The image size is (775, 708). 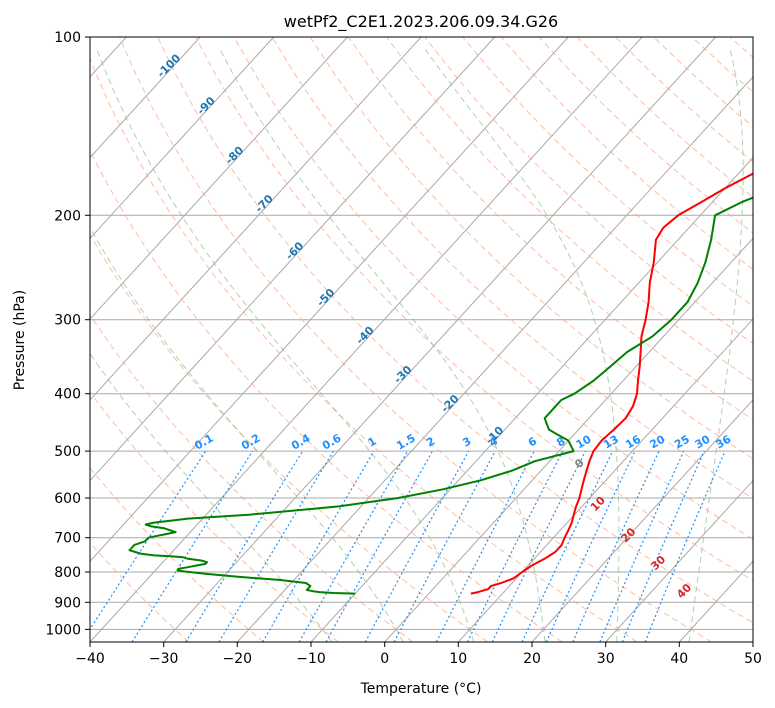 I want to click on x-tick-label: −10, so click(x=311, y=659).